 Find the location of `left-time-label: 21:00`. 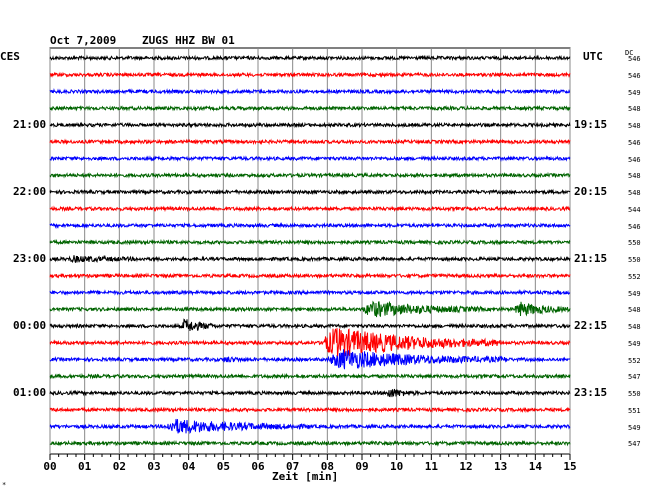

left-time-label: 21:00 is located at coordinates (30, 124).